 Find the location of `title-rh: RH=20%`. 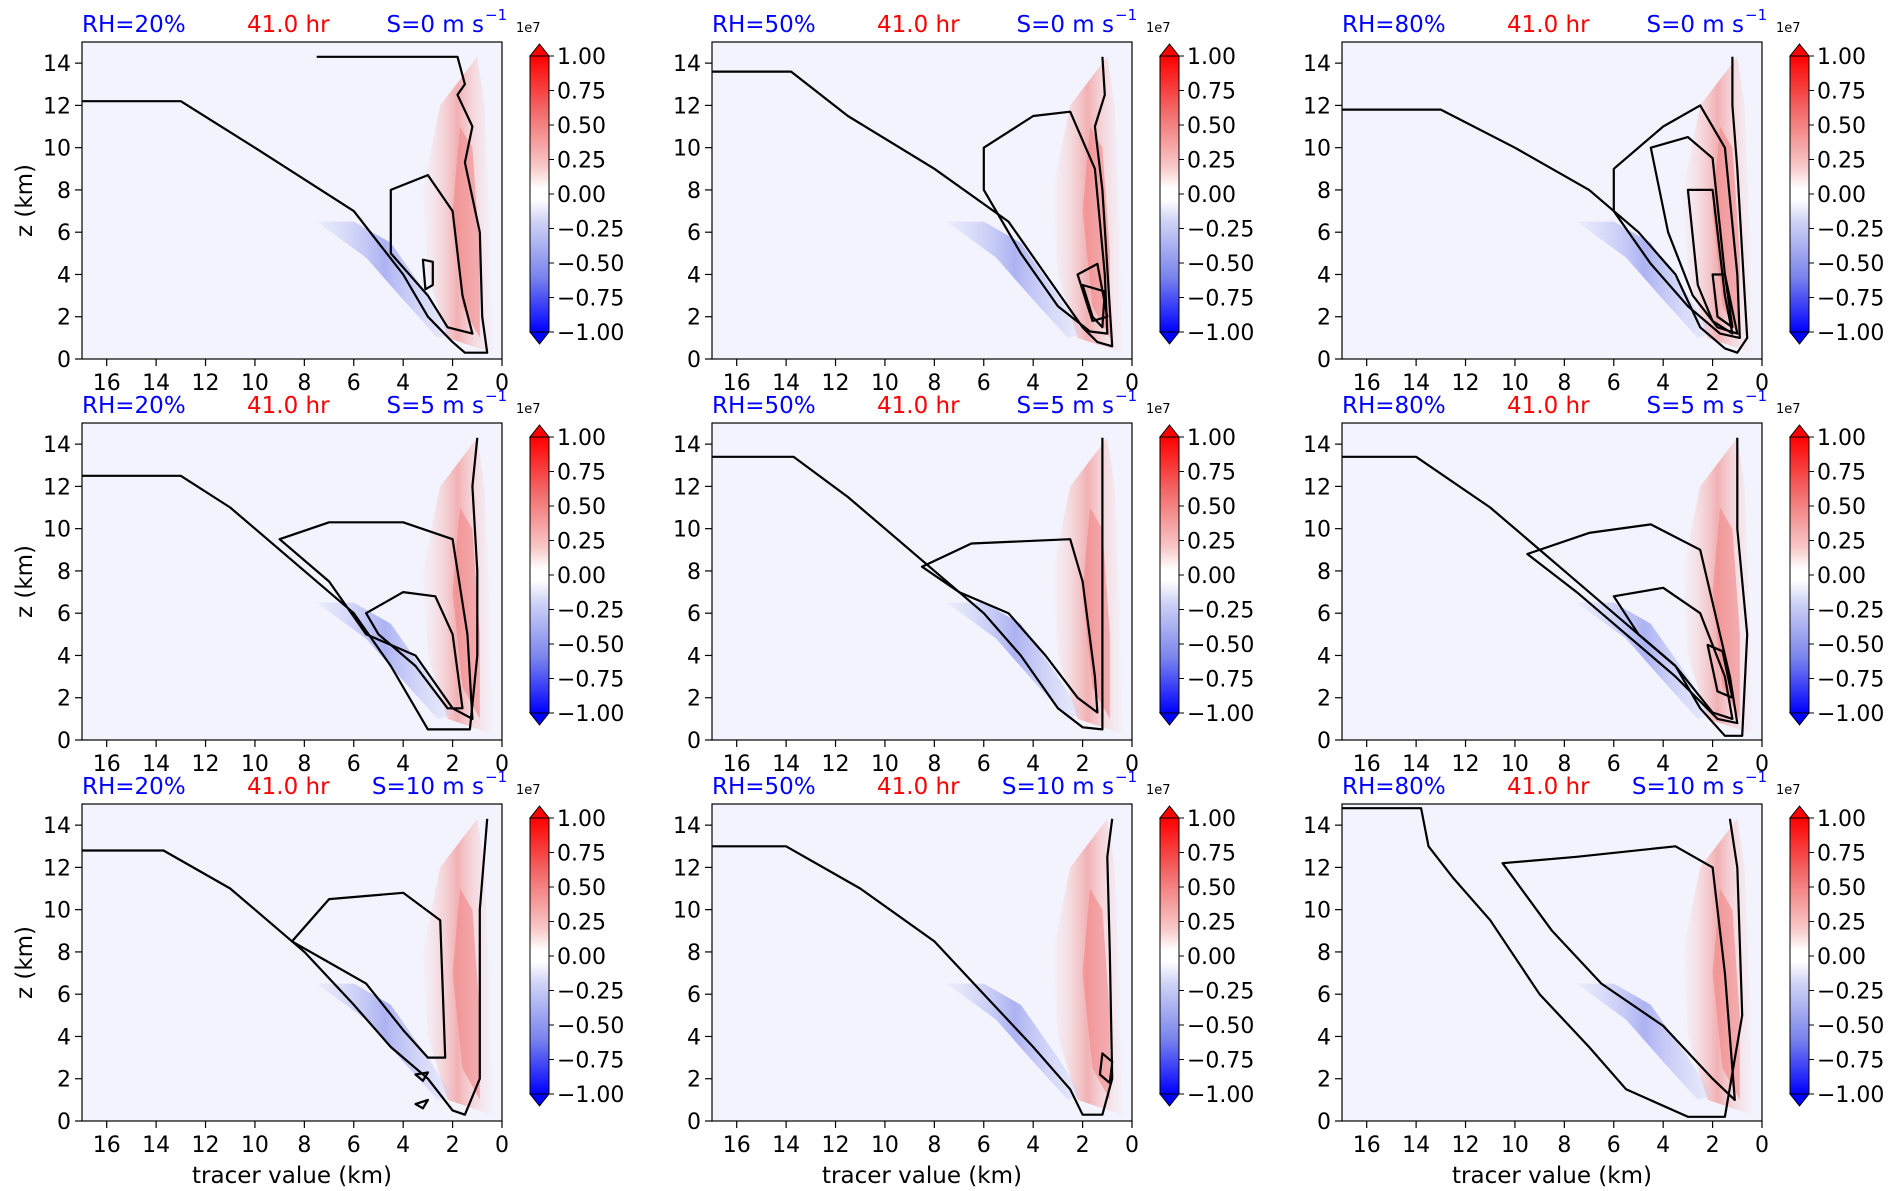

title-rh: RH=20% is located at coordinates (134, 787).